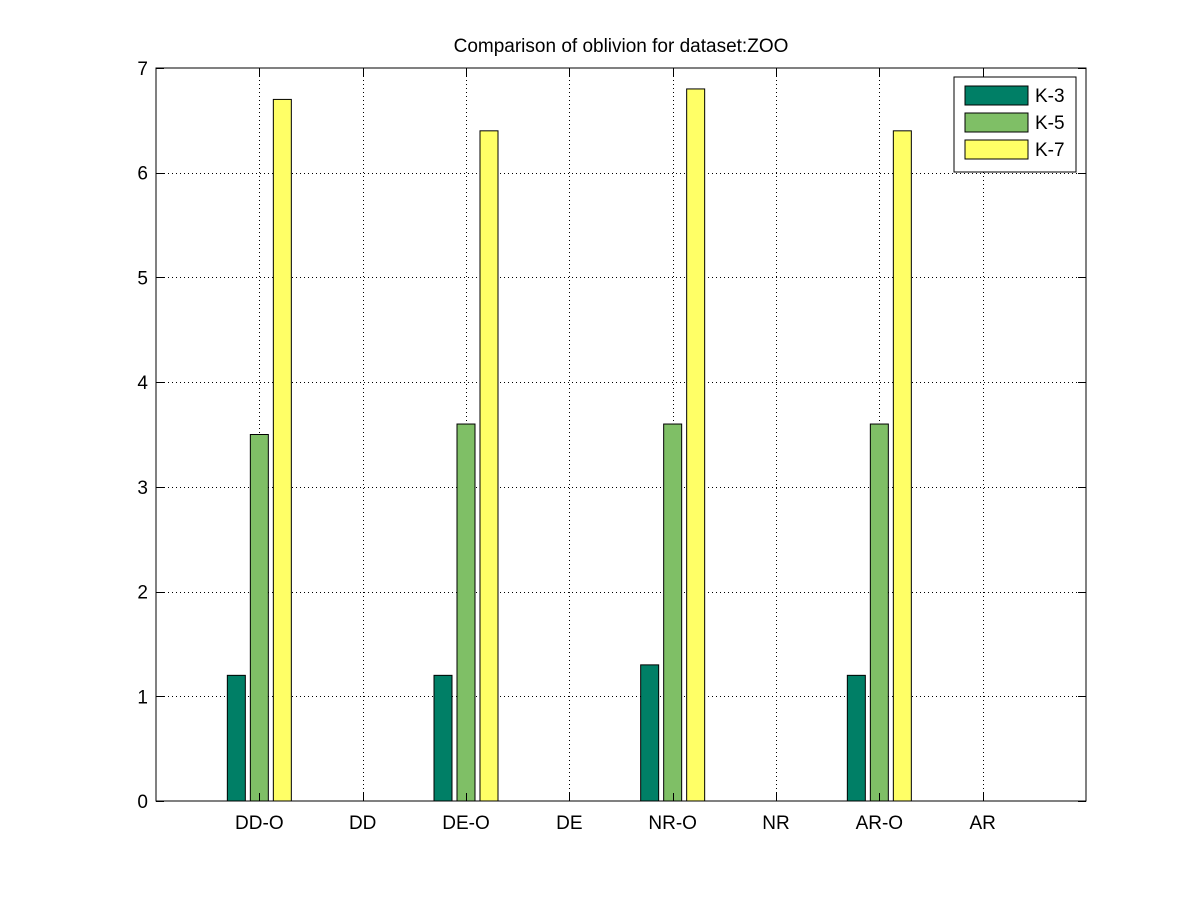  What do you see at coordinates (879, 612) in the screenshot?
I see `bar-k-5-ar-o` at bounding box center [879, 612].